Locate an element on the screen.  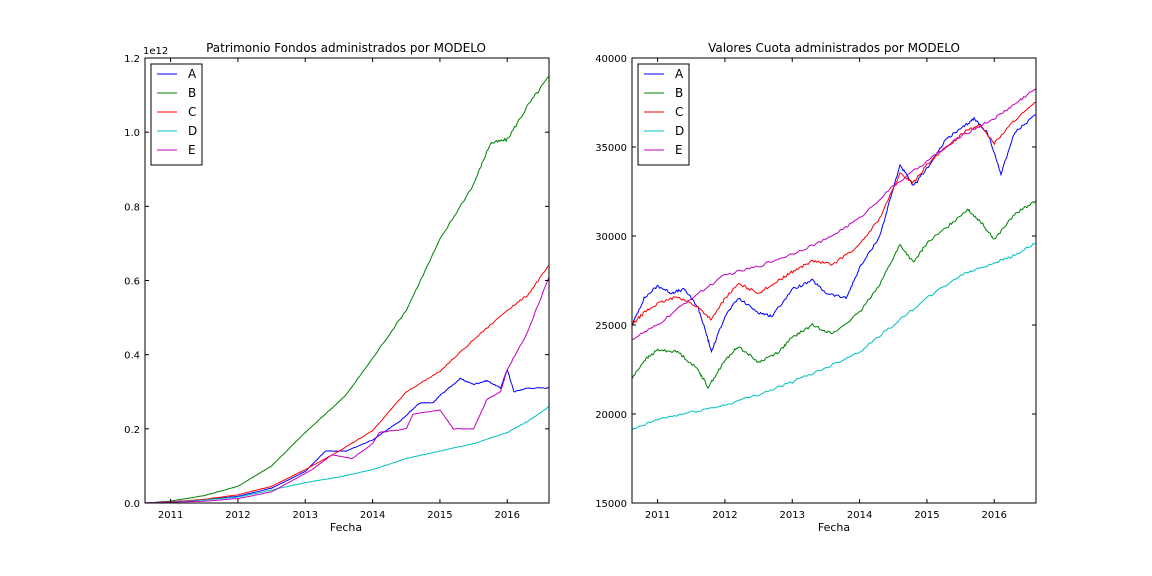
y-tick-label: 40000 is located at coordinates (611, 59).